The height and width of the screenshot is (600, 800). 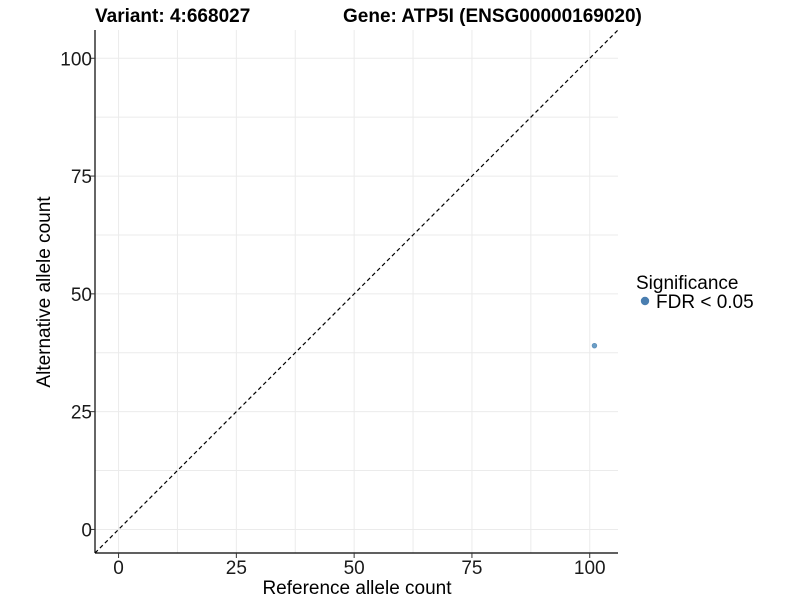 I want to click on x-axis-label: Reference allele count, so click(x=357, y=588).